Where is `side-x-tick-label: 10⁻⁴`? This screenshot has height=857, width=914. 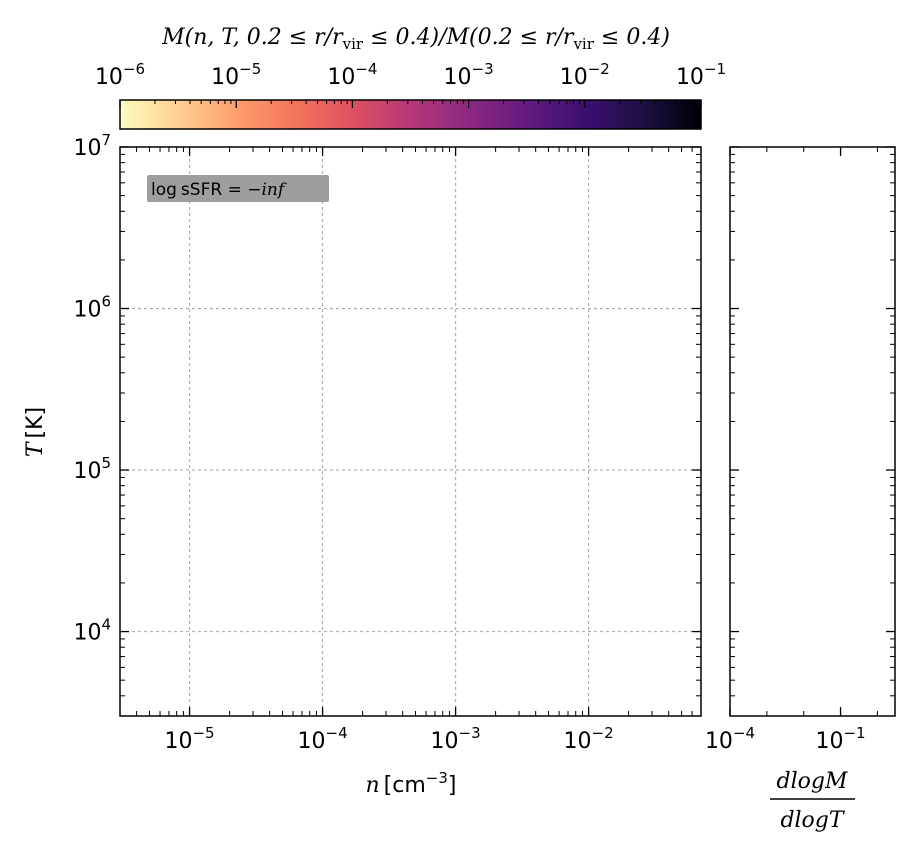 side-x-tick-label: 10⁻⁴ is located at coordinates (730, 739).